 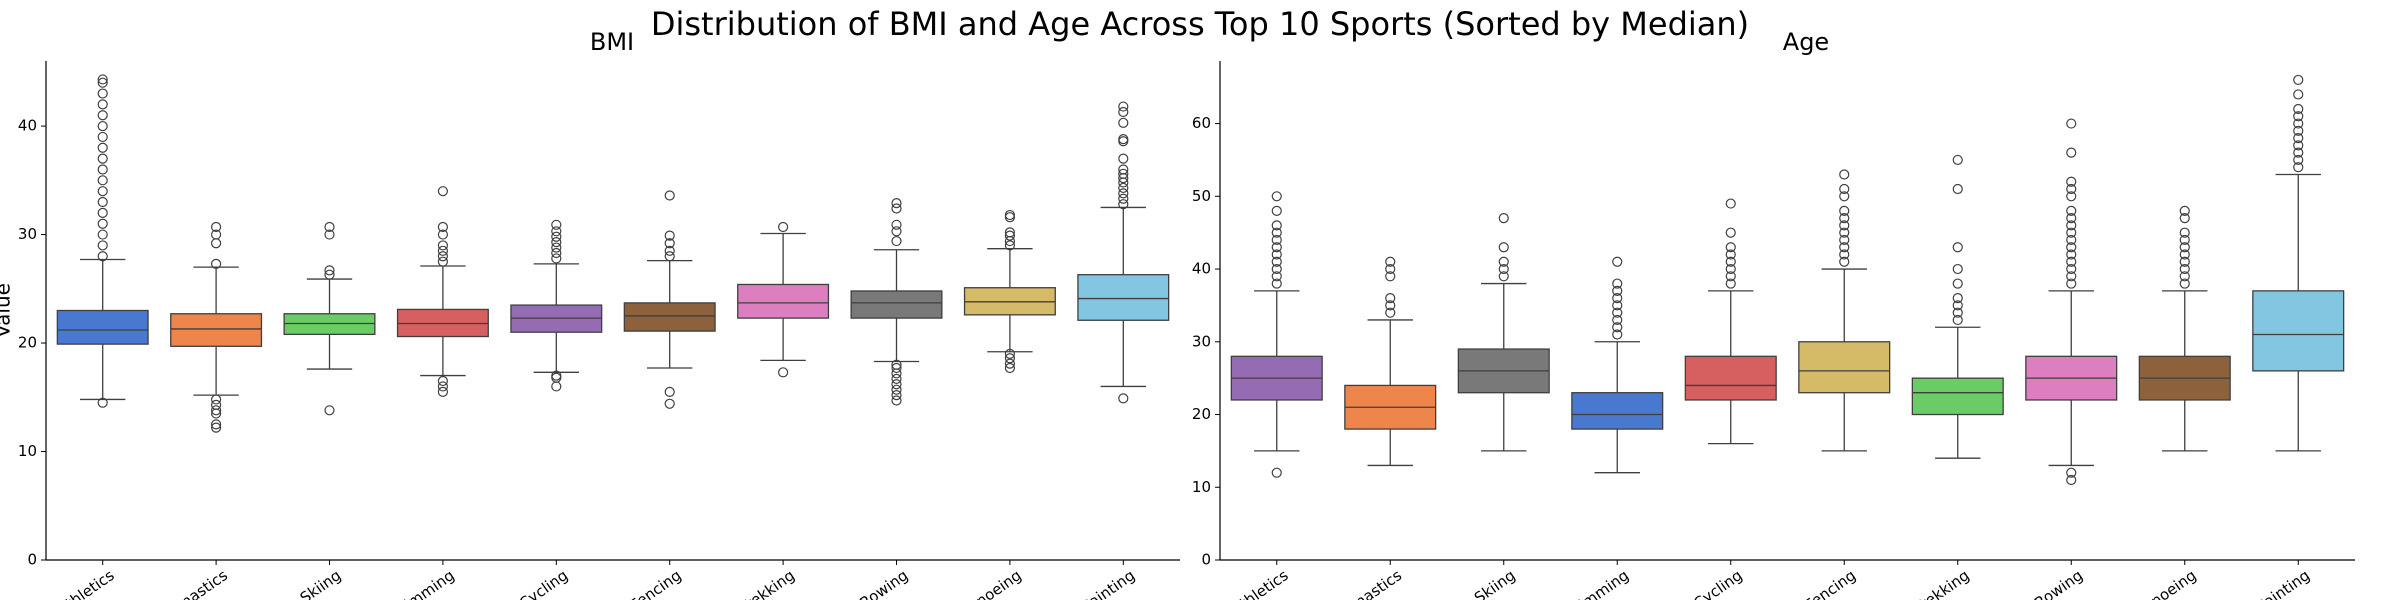 What do you see at coordinates (1201, 269) in the screenshot?
I see `y-tick-label: 40` at bounding box center [1201, 269].